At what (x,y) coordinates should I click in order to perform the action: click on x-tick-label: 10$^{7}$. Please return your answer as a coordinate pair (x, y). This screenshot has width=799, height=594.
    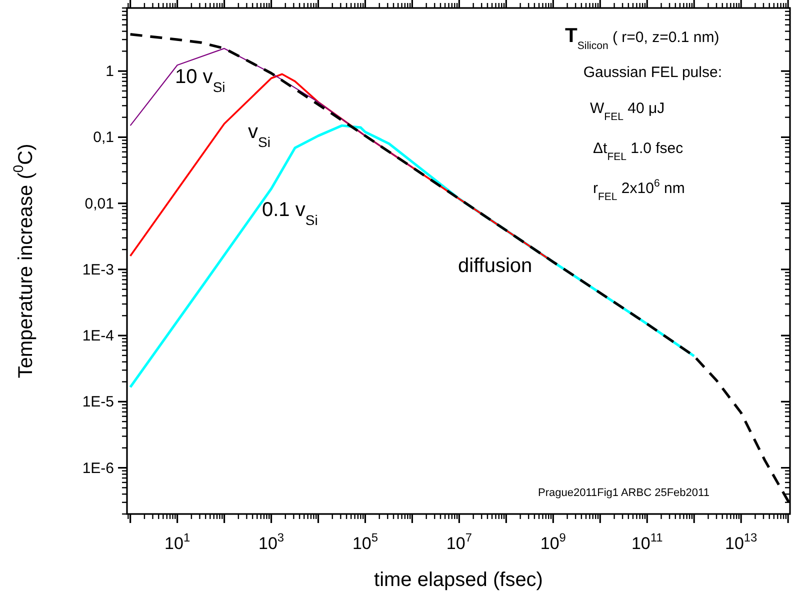
    Looking at the image, I should click on (459, 541).